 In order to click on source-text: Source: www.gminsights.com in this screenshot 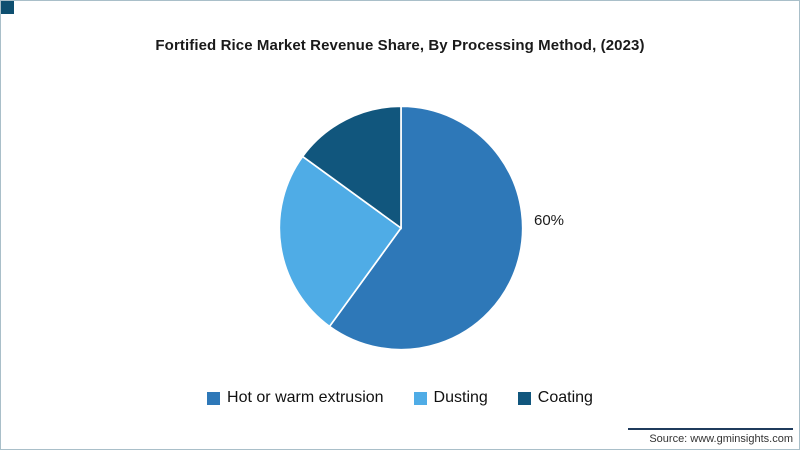, I will do `click(721, 439)`.